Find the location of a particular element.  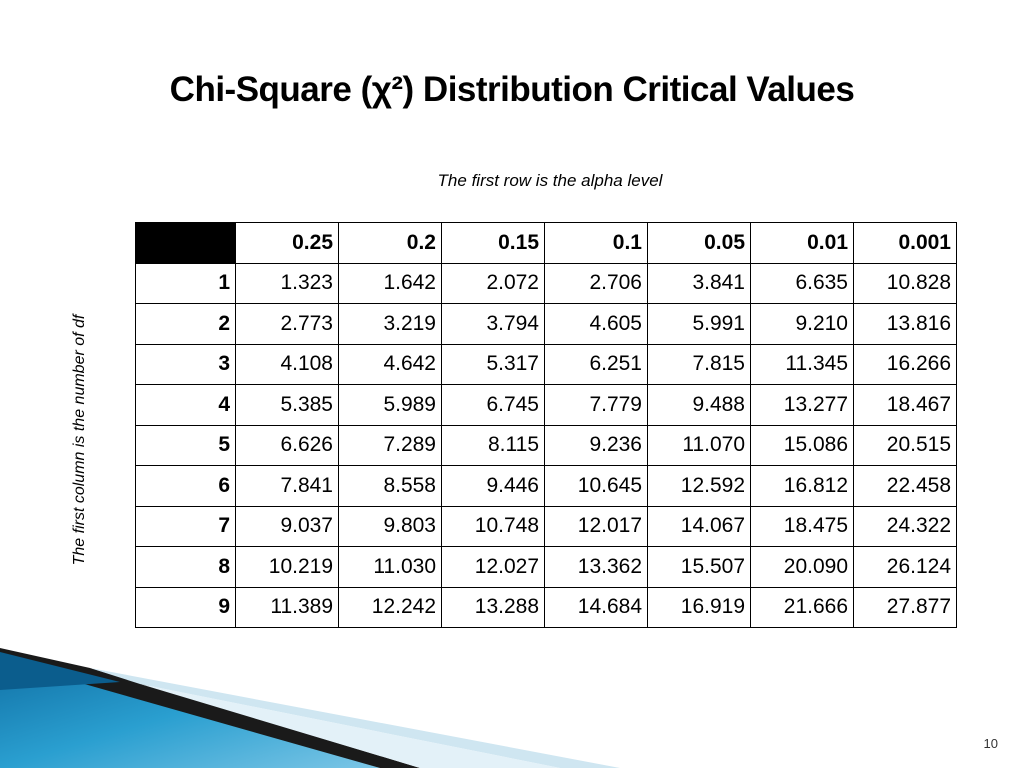

critical-value-cell: 12.592 is located at coordinates (699, 486).